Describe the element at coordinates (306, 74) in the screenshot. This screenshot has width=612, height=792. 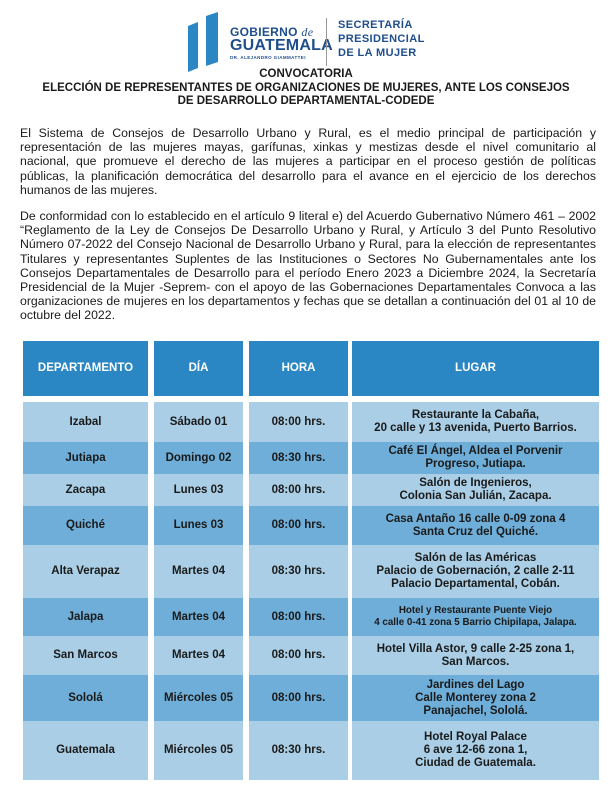
I see `title-line: CONVOCATORIA` at that location.